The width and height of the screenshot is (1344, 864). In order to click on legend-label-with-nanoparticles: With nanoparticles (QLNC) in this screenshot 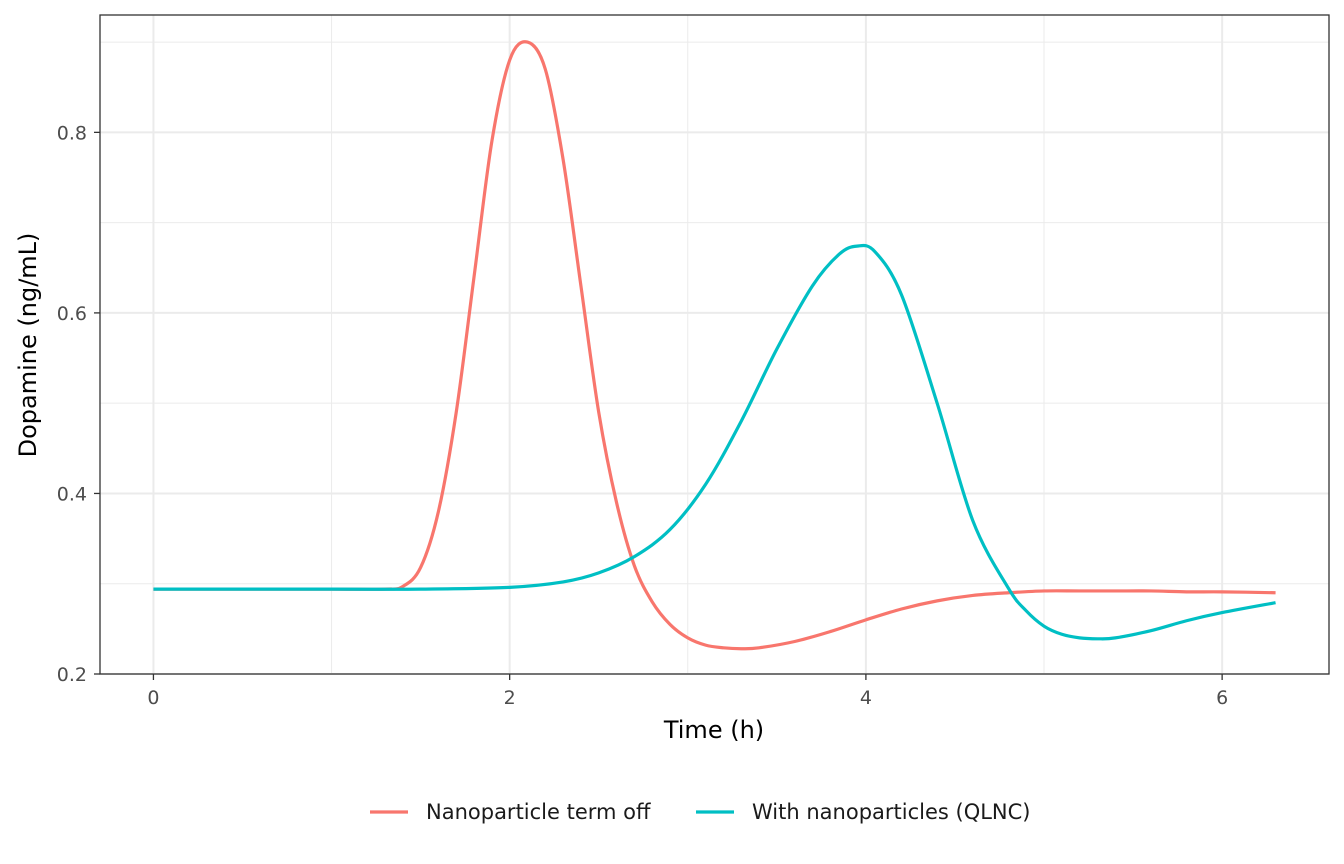, I will do `click(891, 812)`.